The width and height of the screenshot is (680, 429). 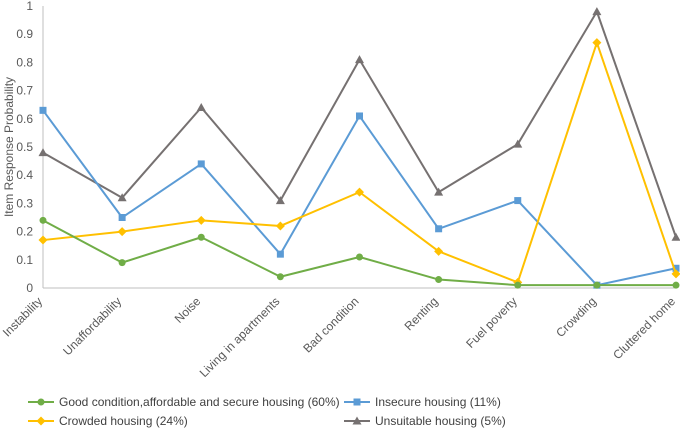 What do you see at coordinates (123, 421) in the screenshot?
I see `legend-label: Crowded housing (24%)` at bounding box center [123, 421].